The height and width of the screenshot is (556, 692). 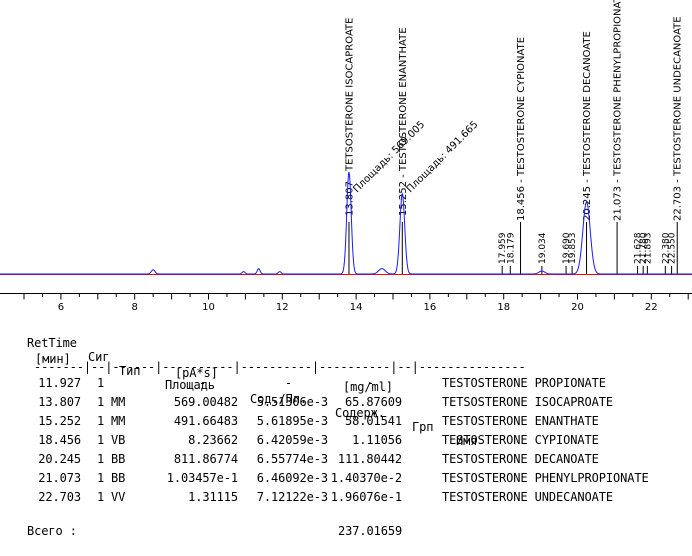 What do you see at coordinates (503, 248) in the screenshot?
I see `minor-peak-label: 17.959` at bounding box center [503, 248].